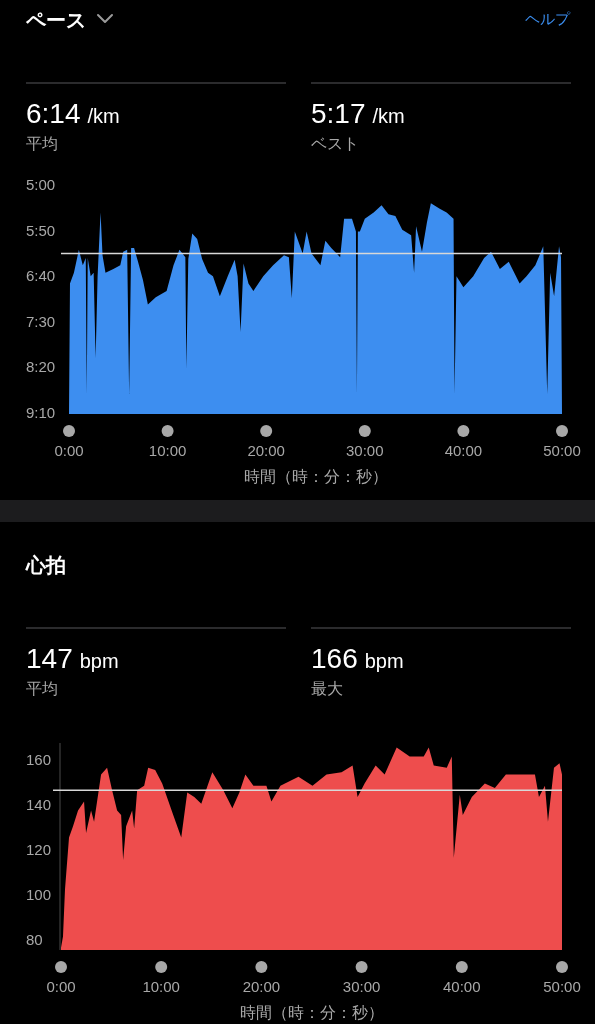 This screenshot has height=1024, width=595. I want to click on y-tick-label: 7:30, so click(41, 321).